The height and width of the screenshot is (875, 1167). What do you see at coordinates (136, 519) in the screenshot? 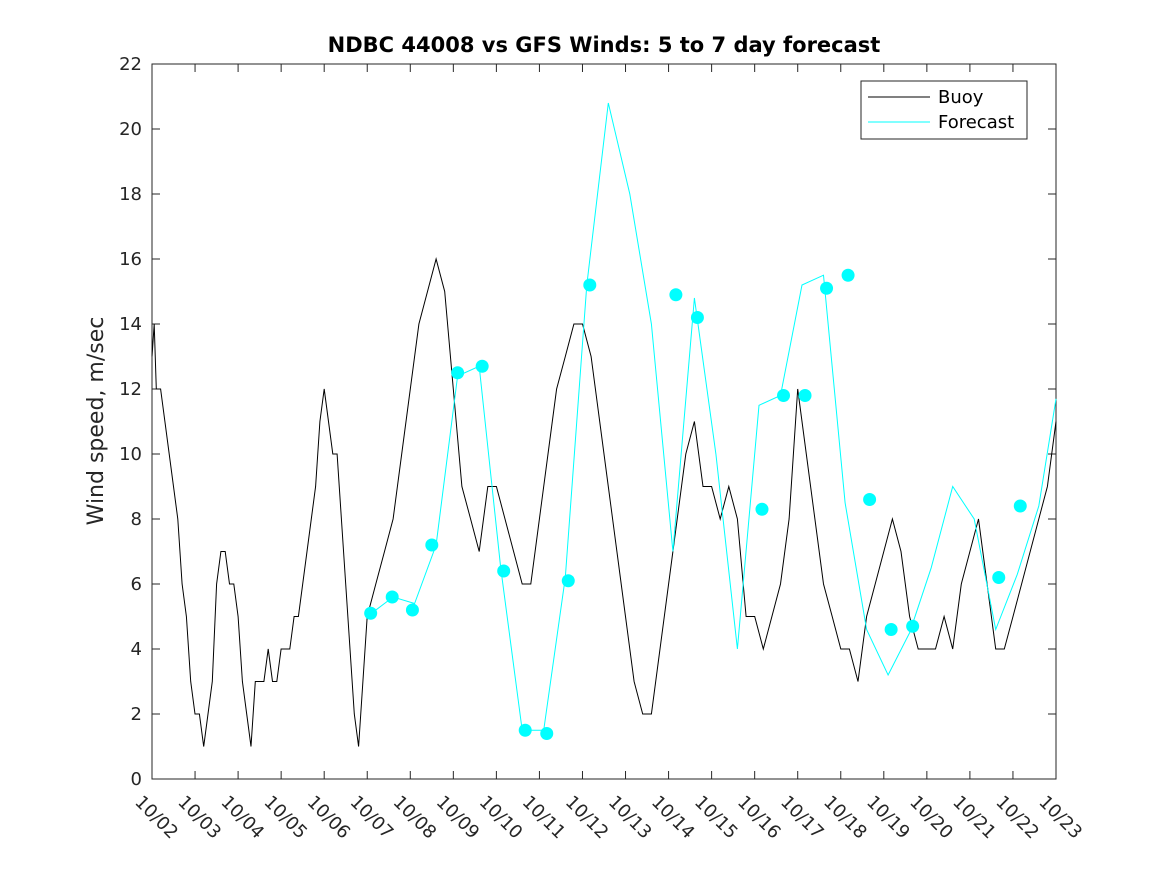
I see `y-tick-label: 8` at bounding box center [136, 519].